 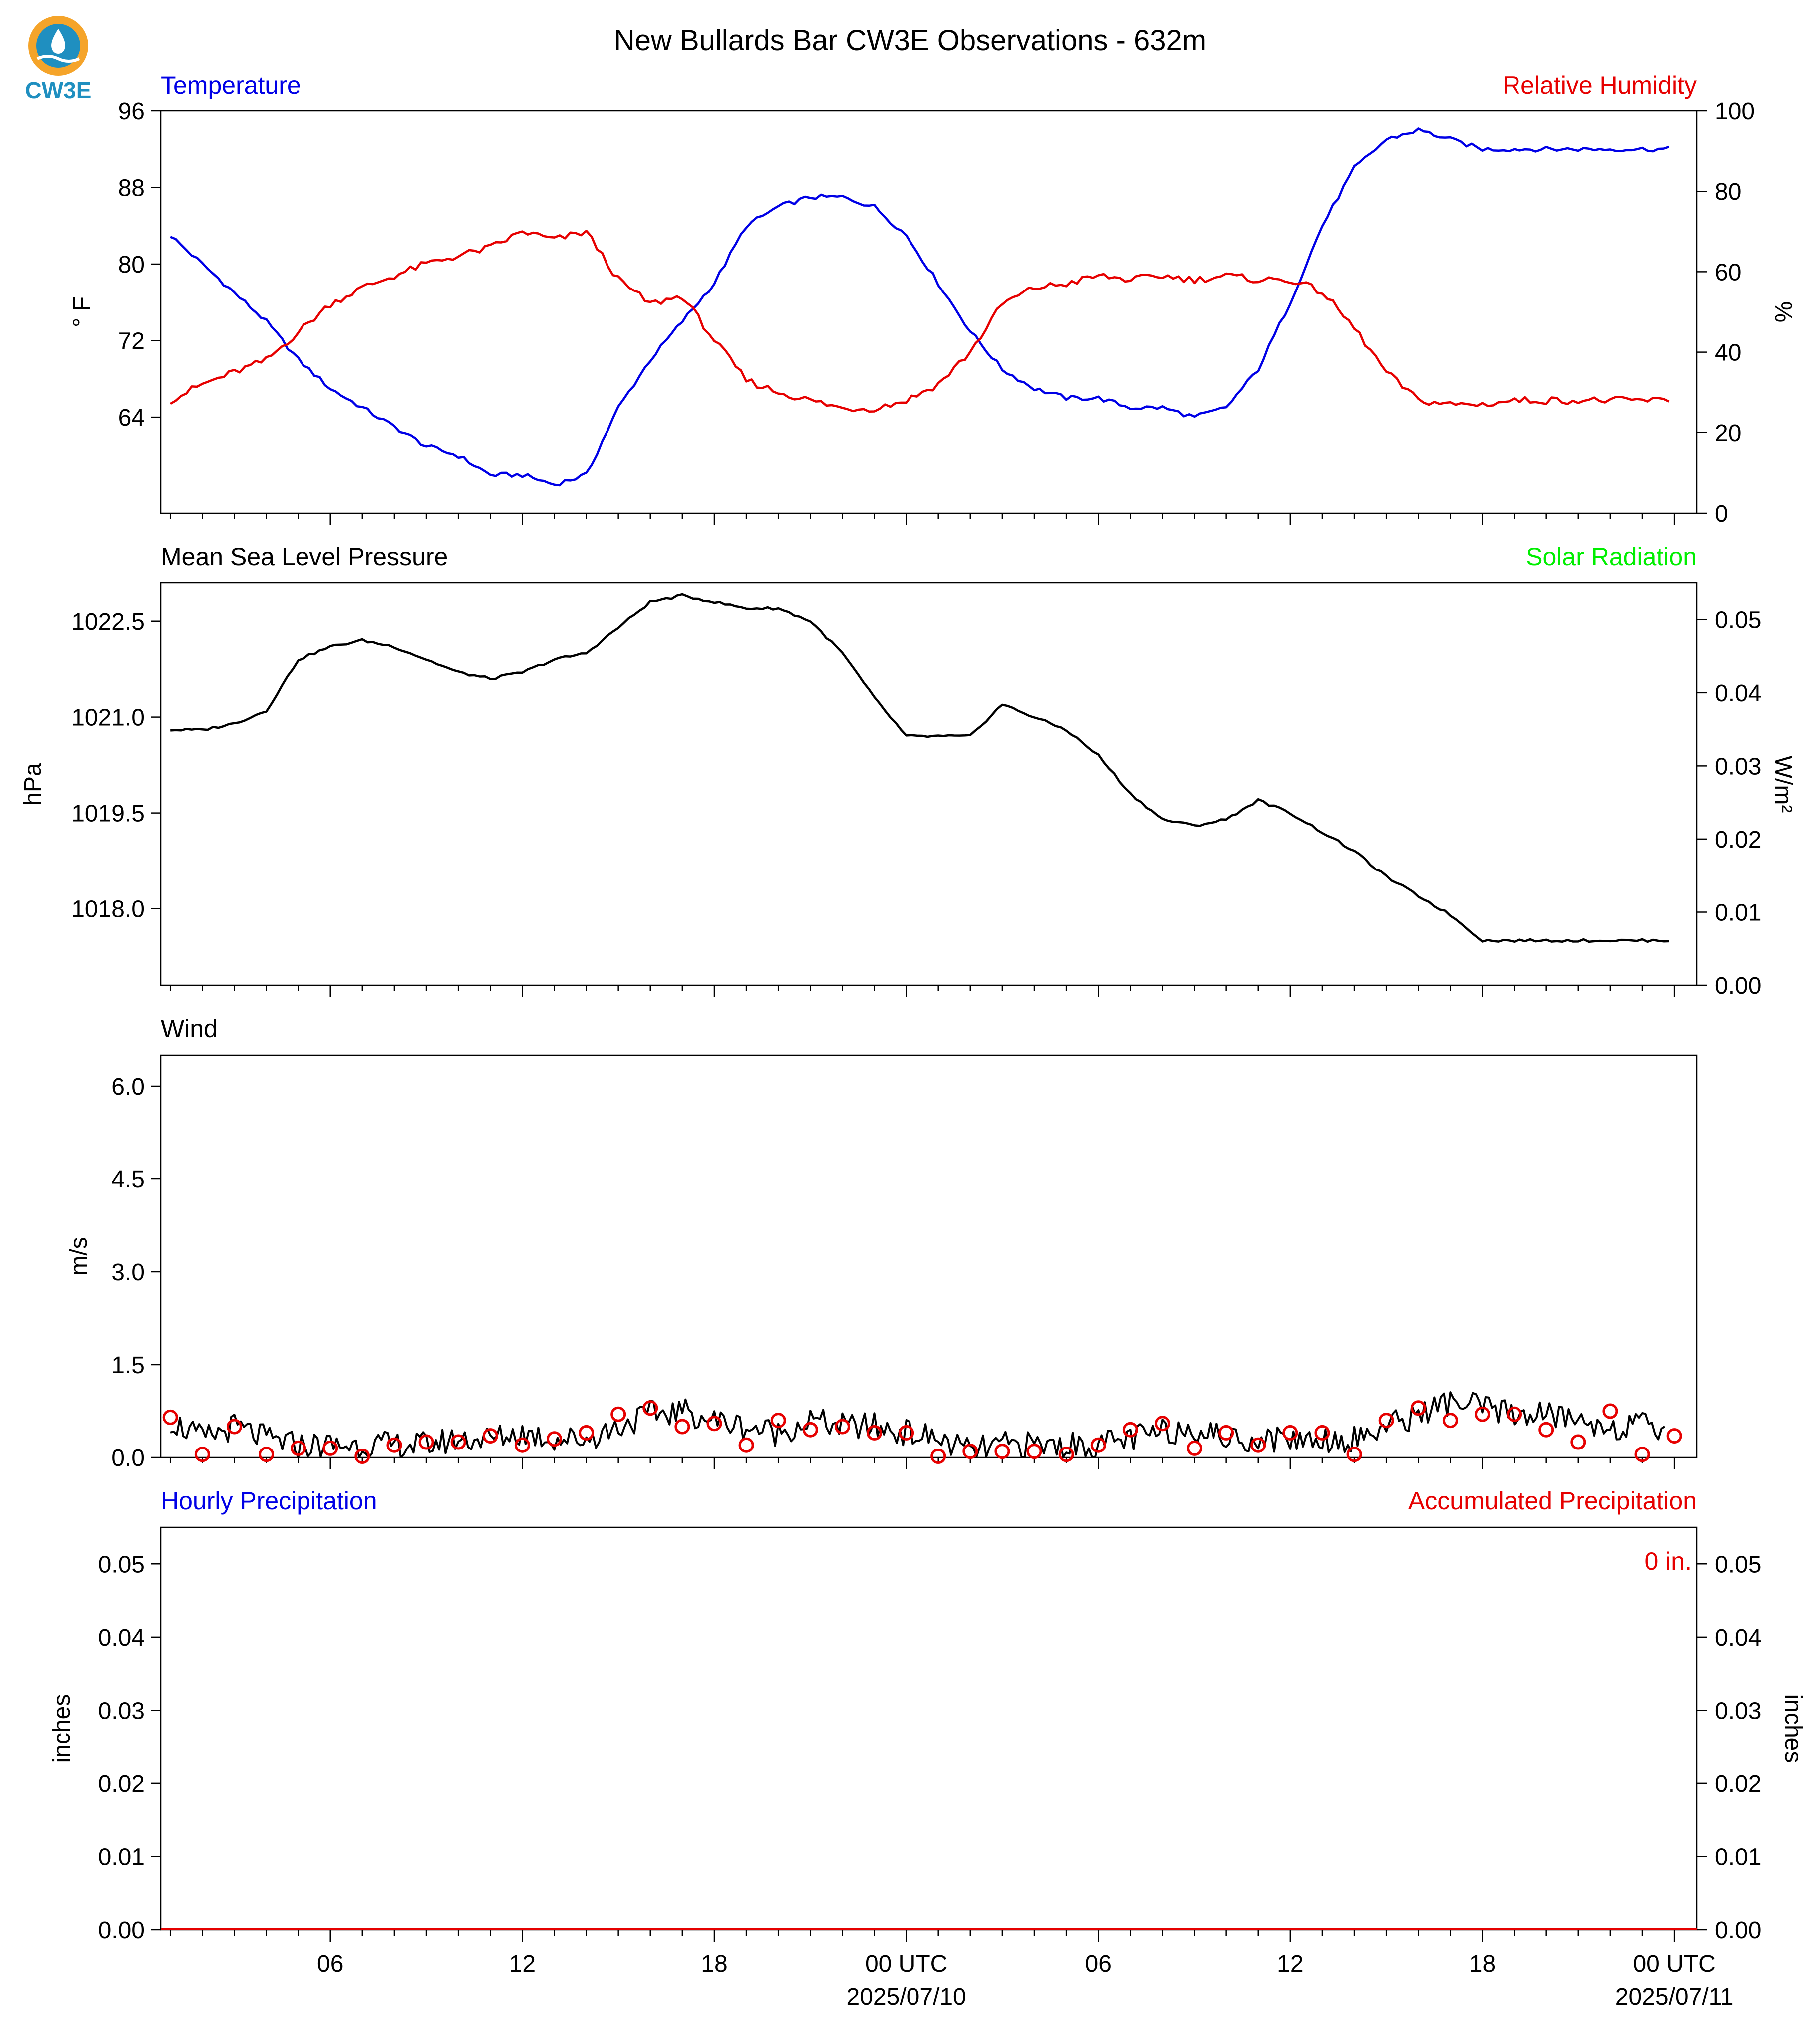 I want to click on y-tick-label-right-1-4: 80, so click(x=1728, y=192).